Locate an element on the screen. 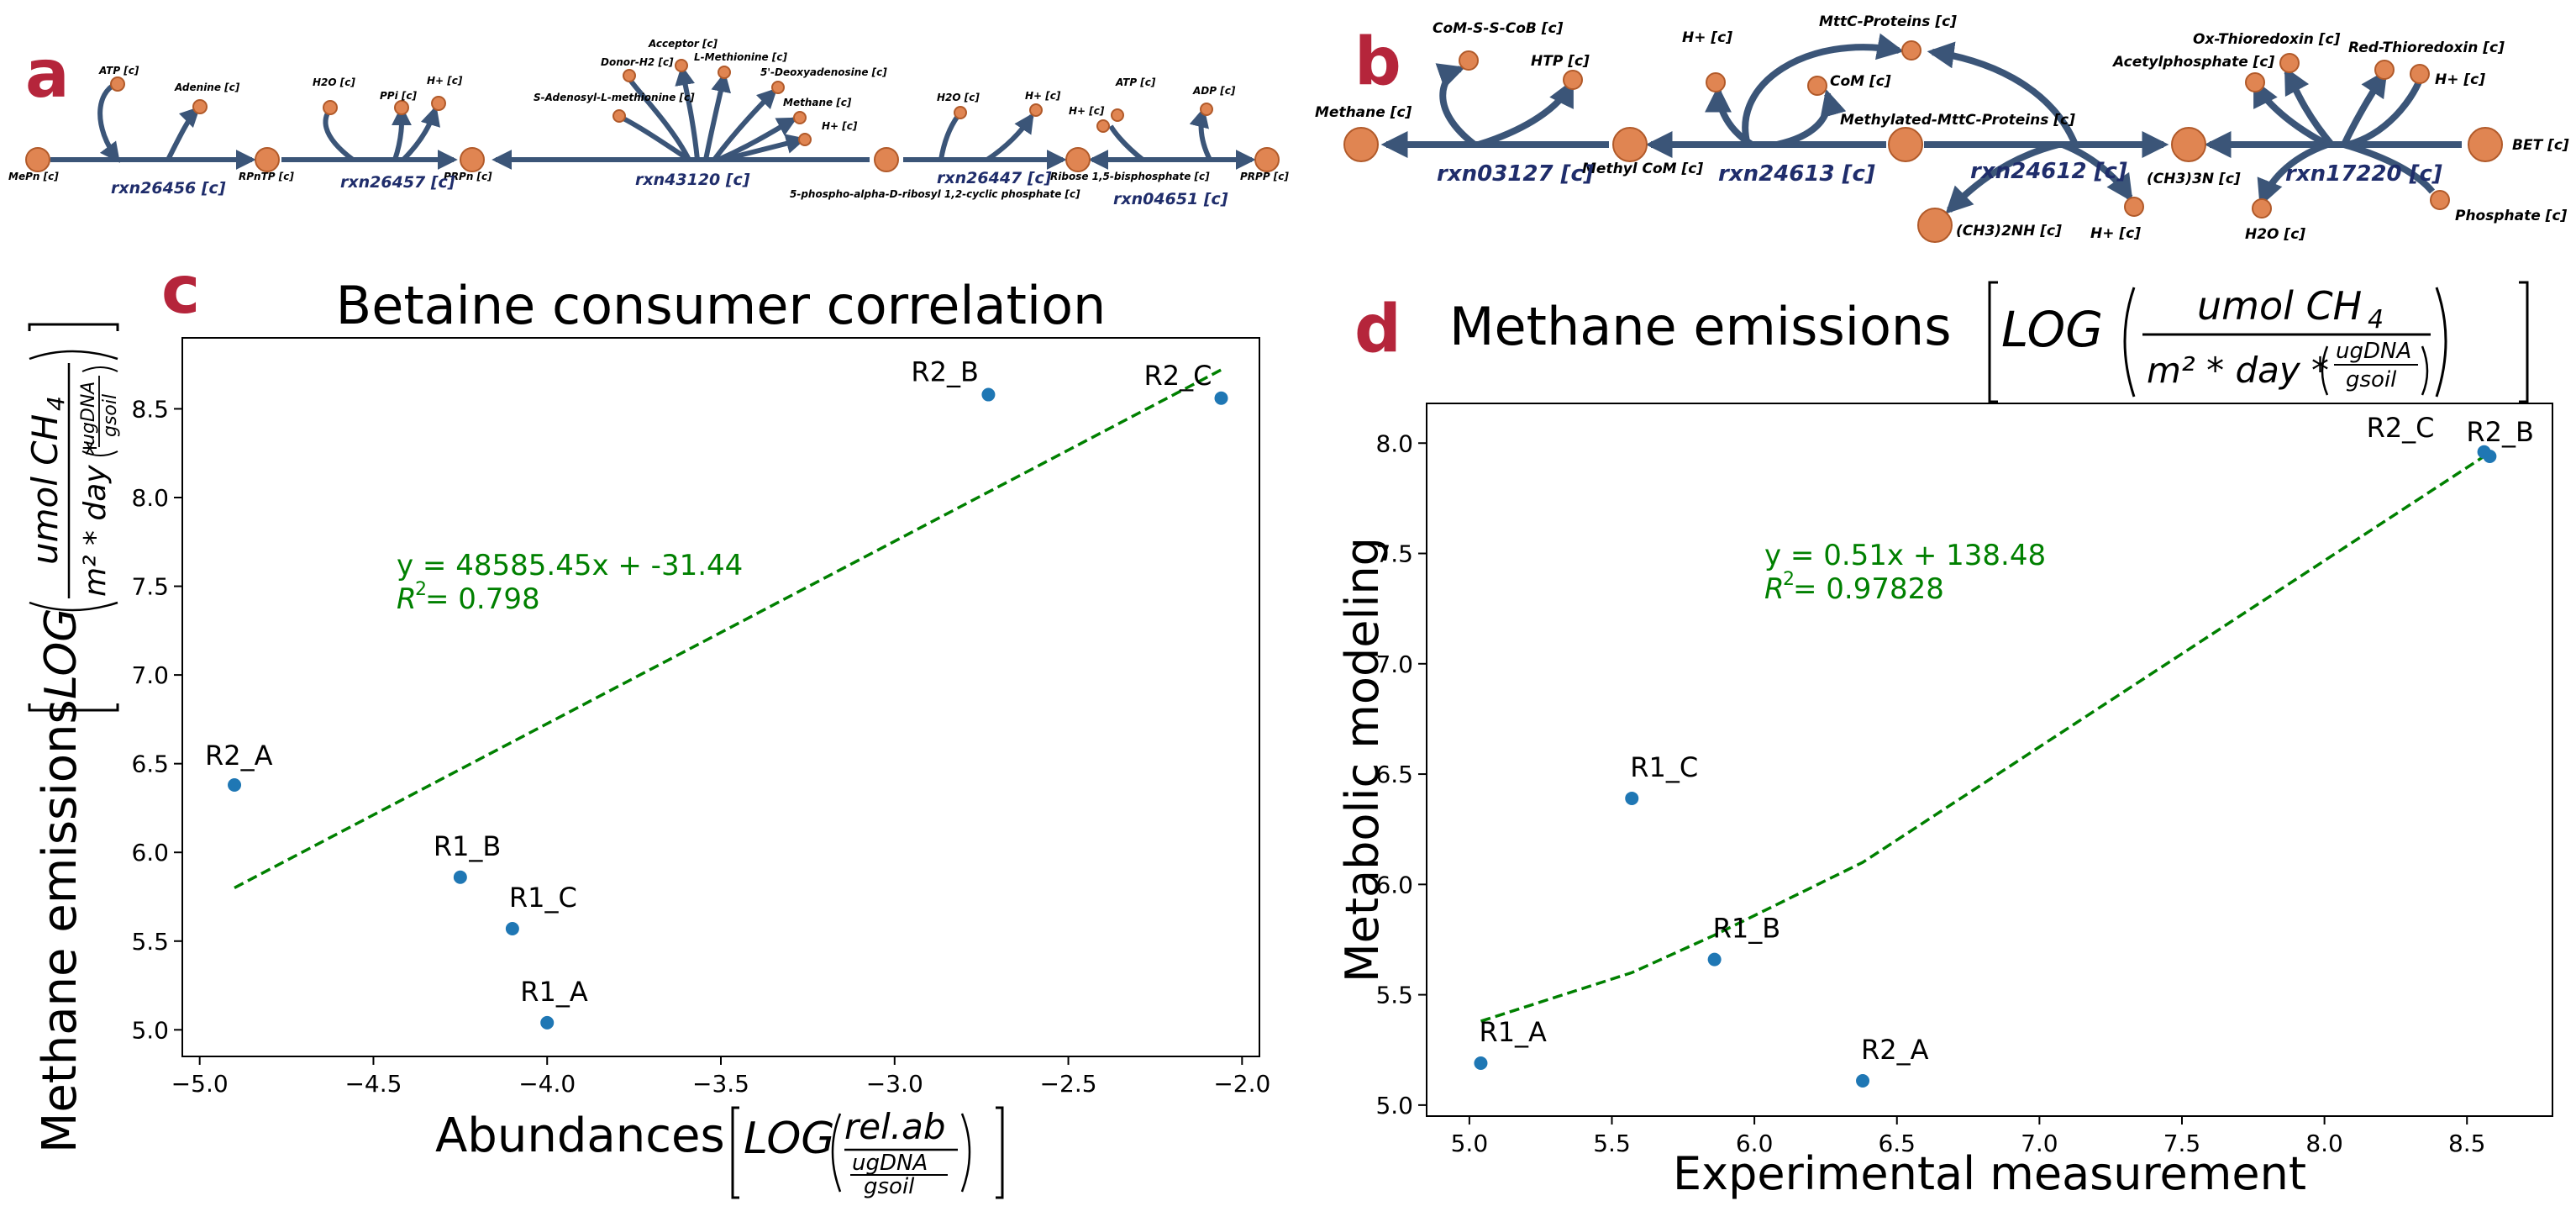 The image size is (2576, 1222). chart-title: Betaine consumer correlation is located at coordinates (721, 305).